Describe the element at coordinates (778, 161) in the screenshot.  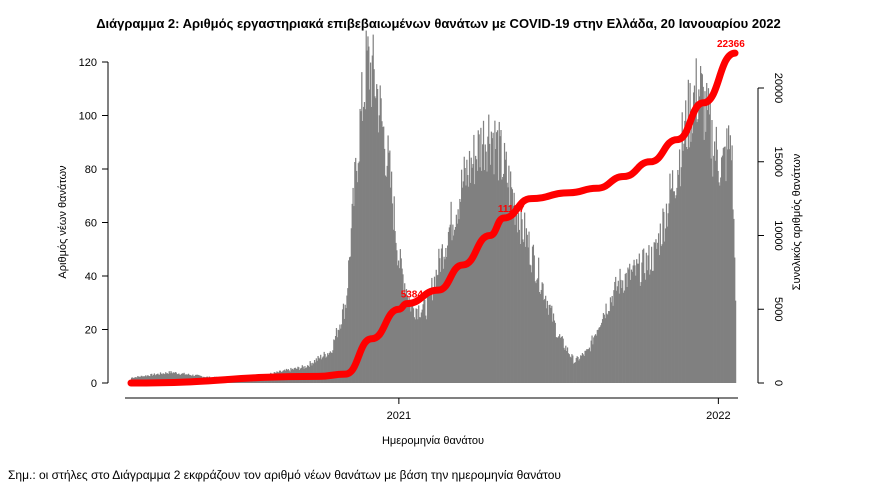
I see `right-y-tick-label: 15000` at that location.